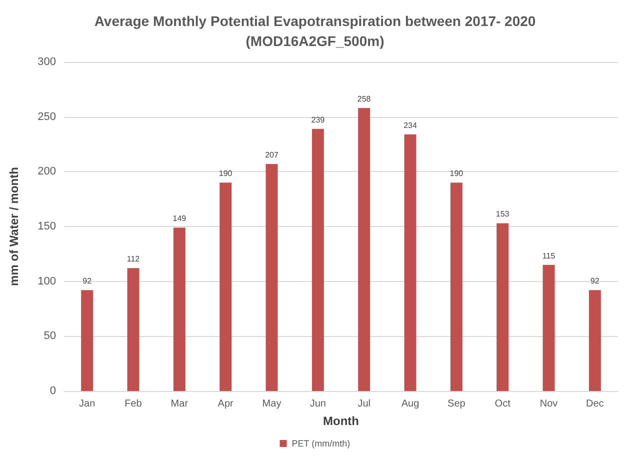 This screenshot has height=461, width=630. What do you see at coordinates (318, 404) in the screenshot?
I see `x-tick-label: Jun` at bounding box center [318, 404].